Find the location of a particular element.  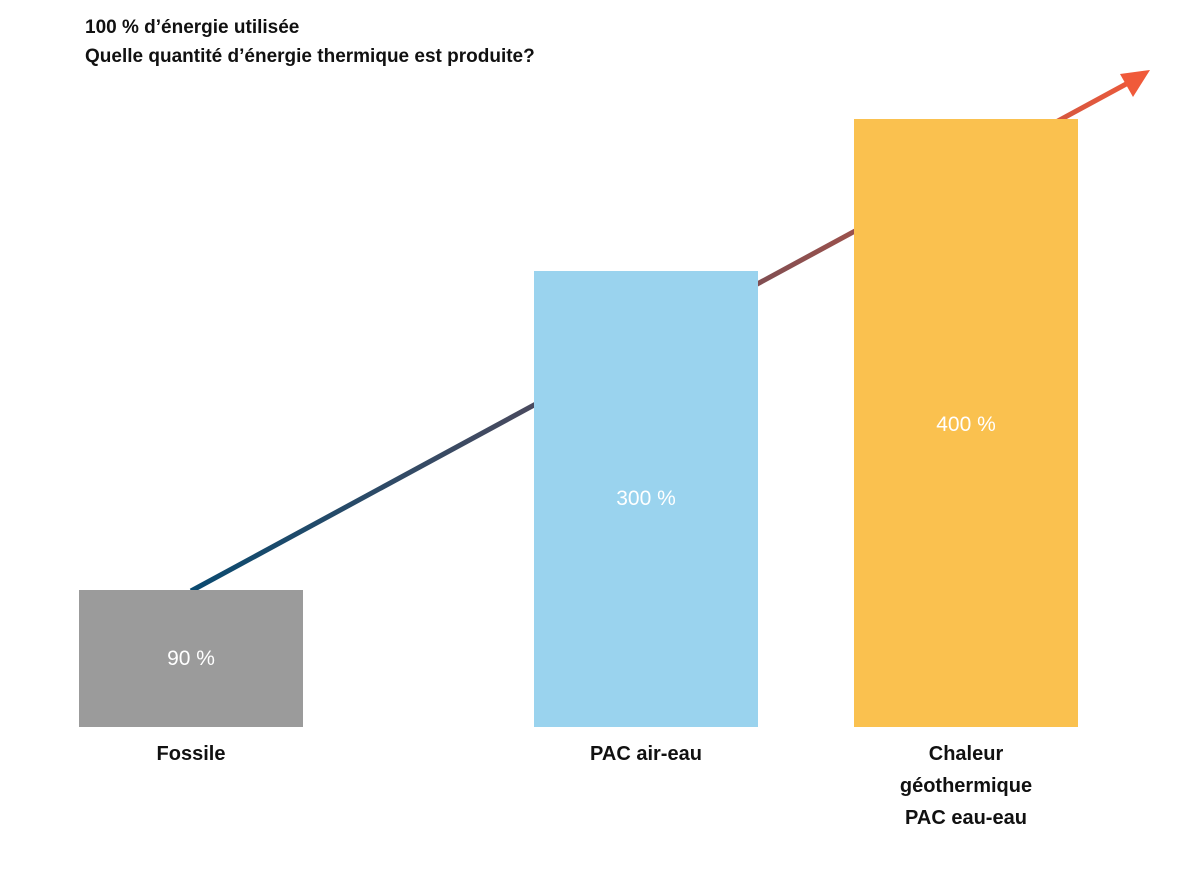

value-label: 300 % is located at coordinates (646, 498).